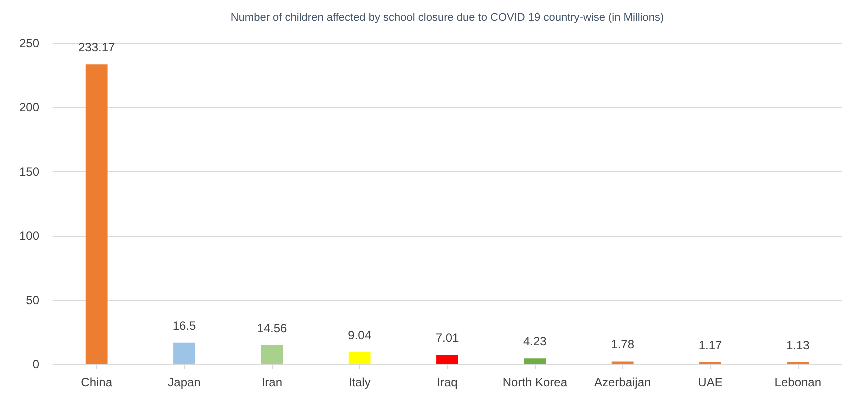 The height and width of the screenshot is (402, 852). I want to click on x-tick-label: China, so click(97, 383).